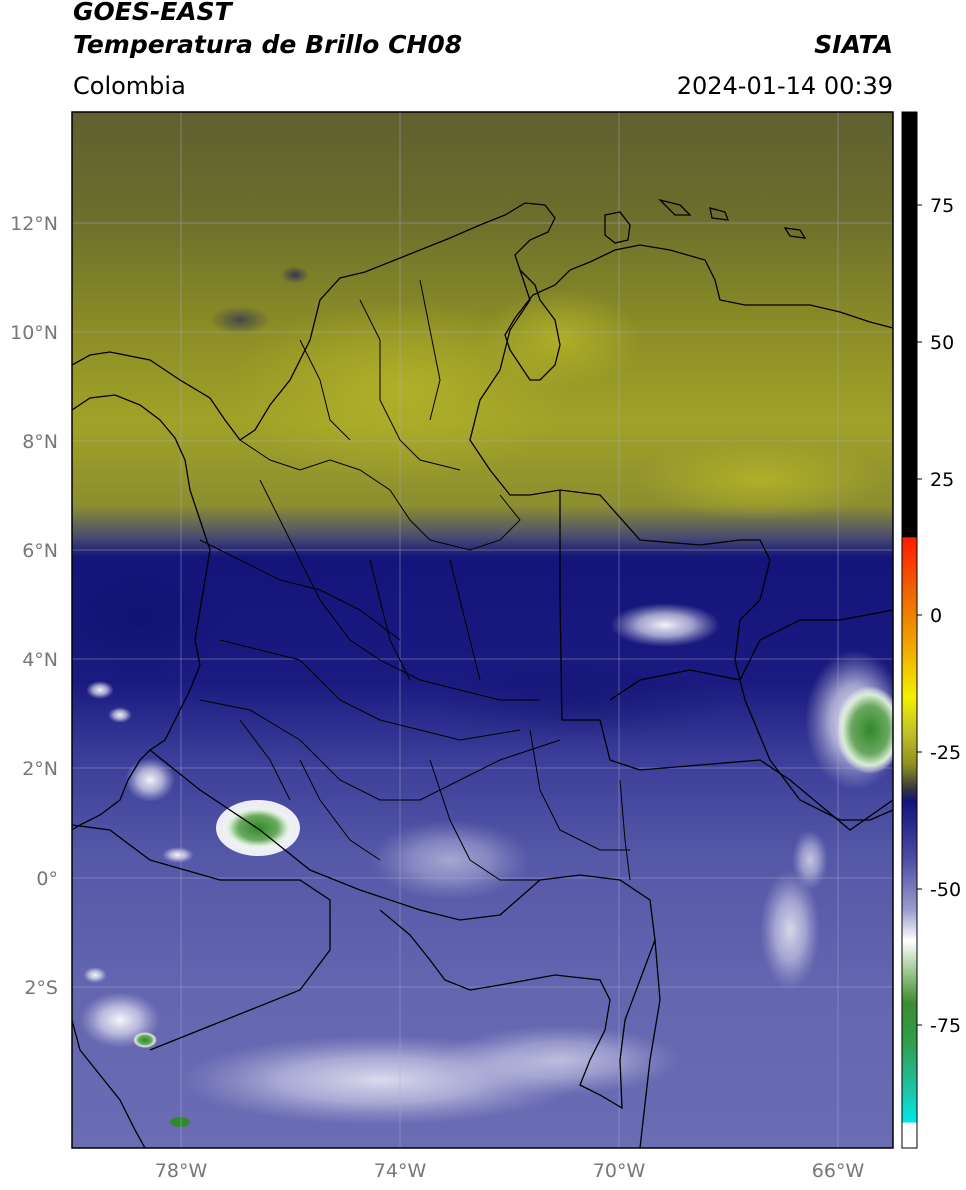 The width and height of the screenshot is (966, 1190). What do you see at coordinates (152, 13) in the screenshot?
I see `product-line1: GOES-EAST` at bounding box center [152, 13].